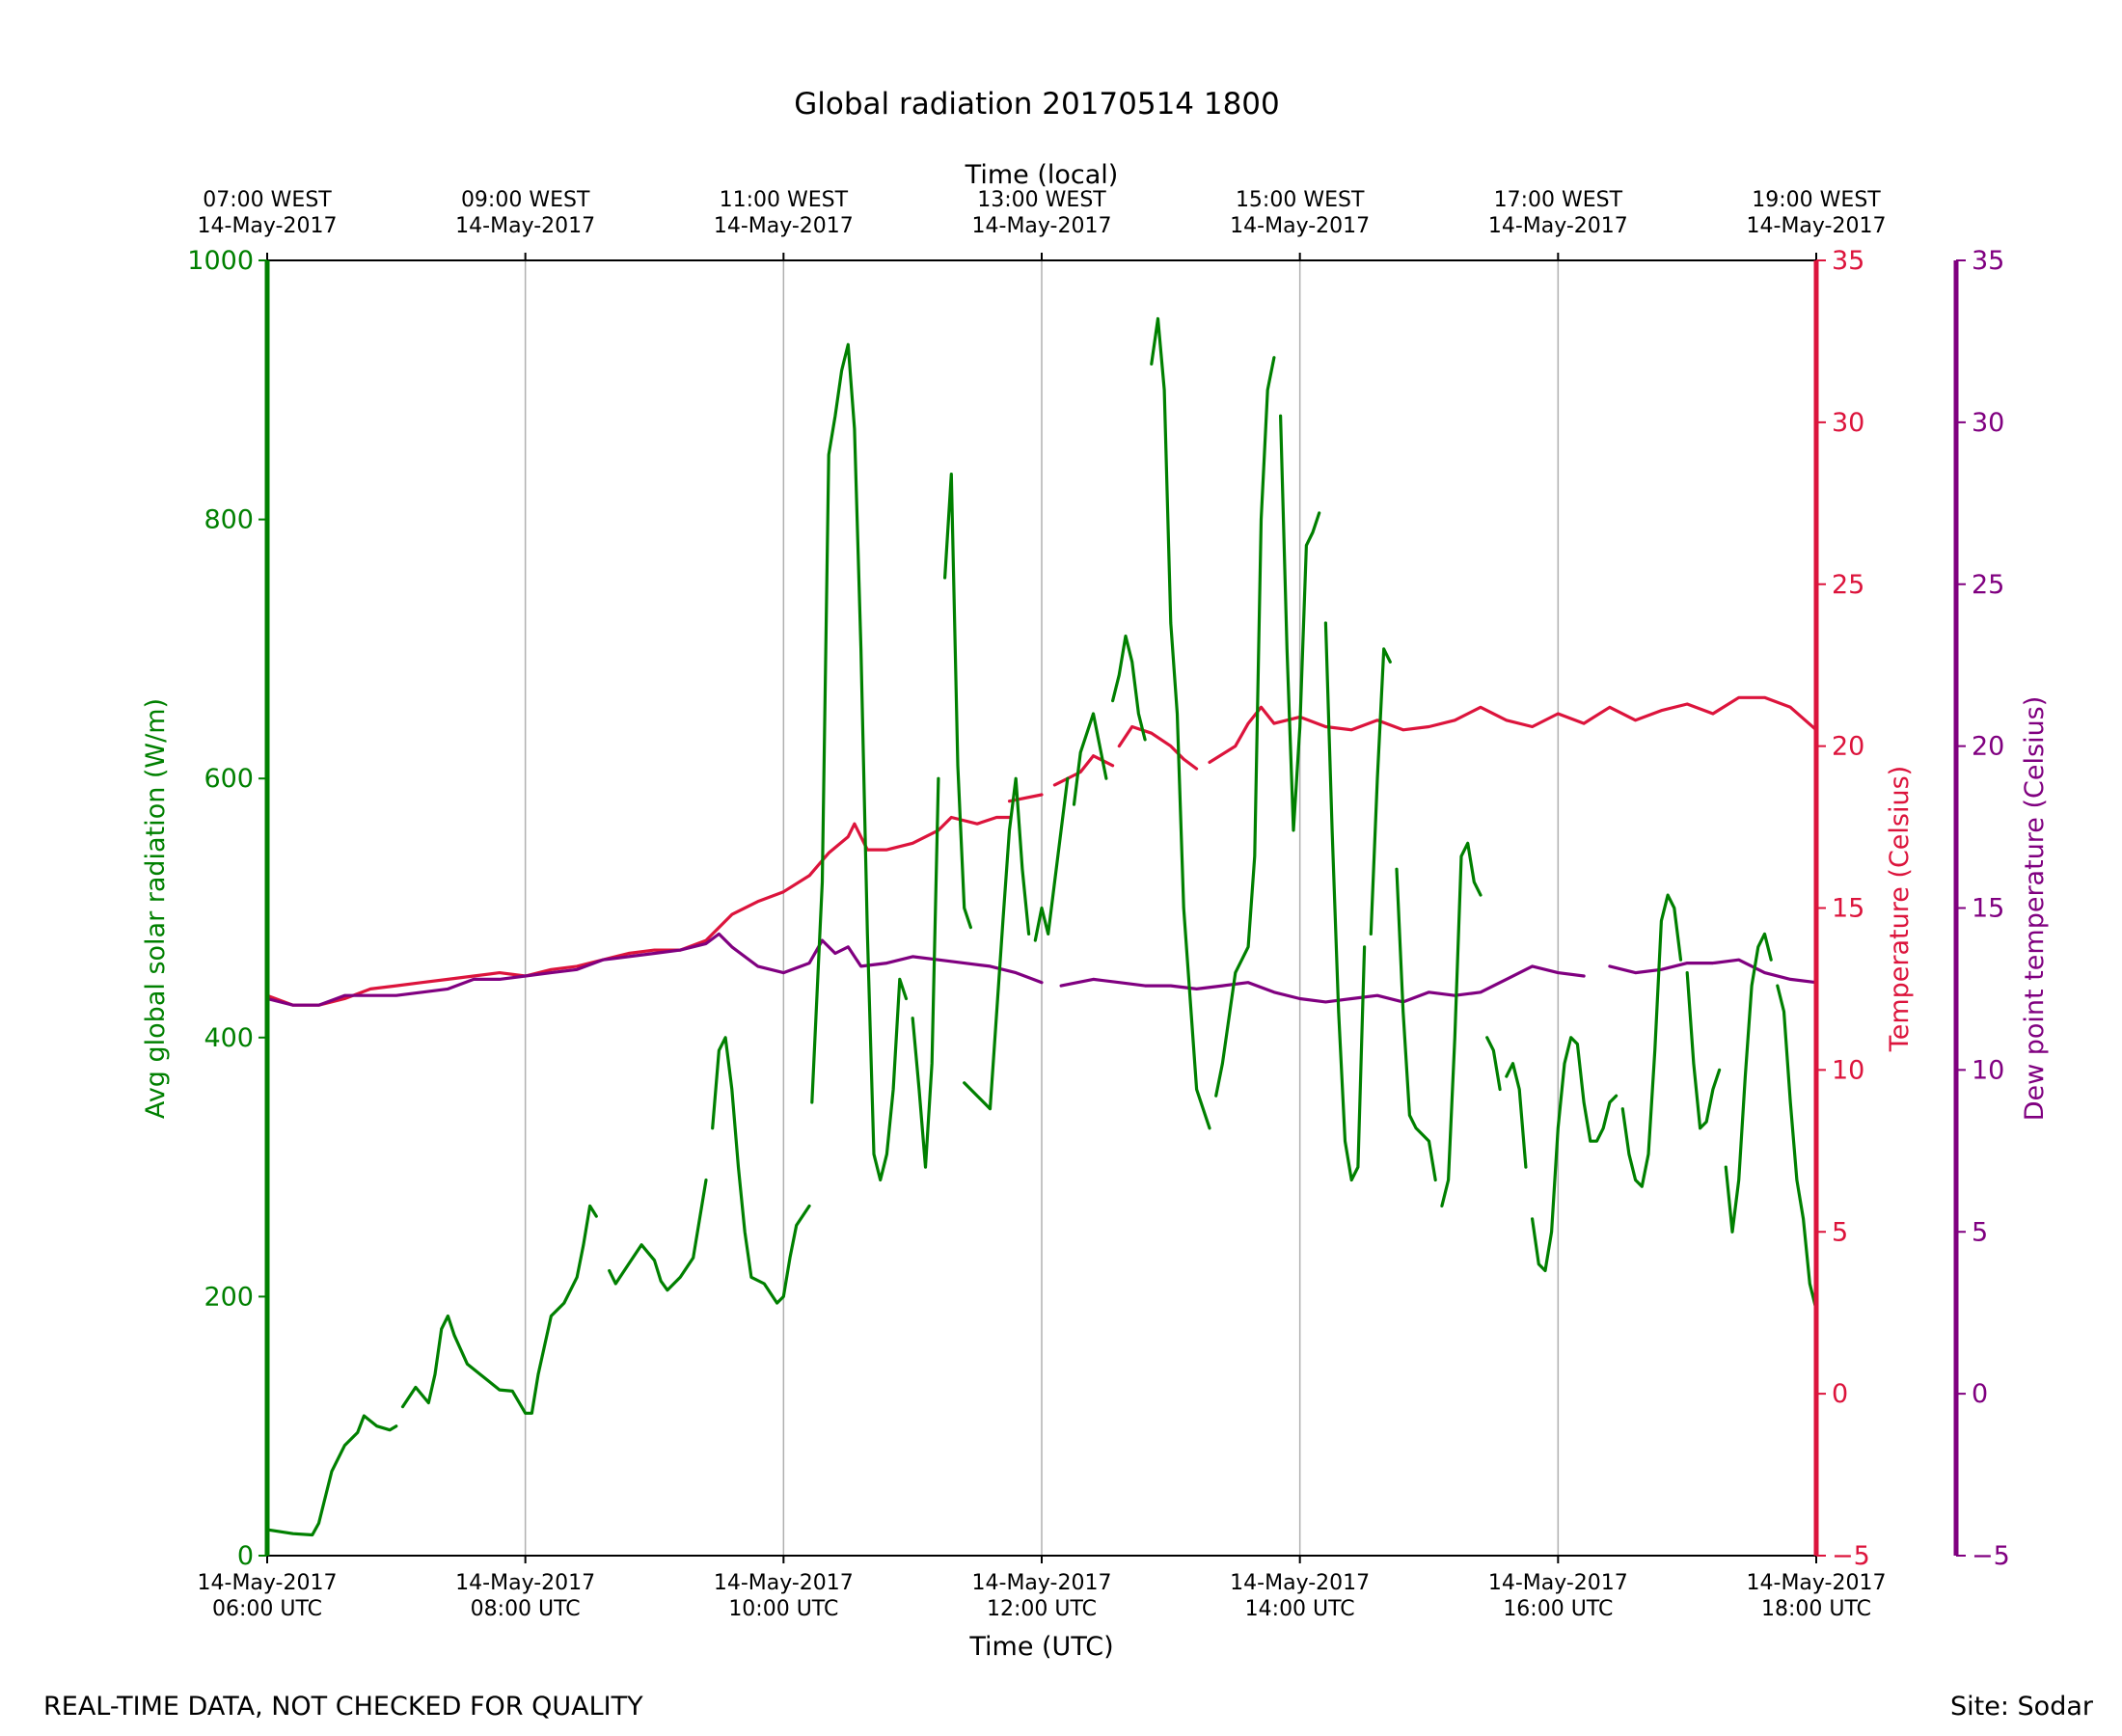 This screenshot has width=2122, height=1736. I want to click on temperature-tick-label: 5, so click(1840, 1232).